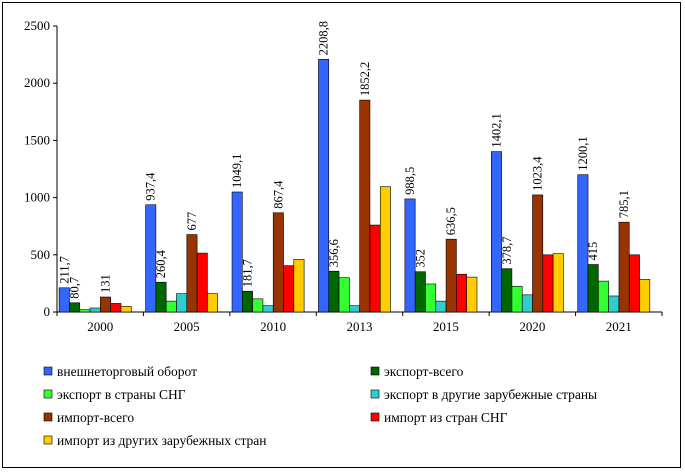 The height and width of the screenshot is (472, 685). Describe the element at coordinates (273, 326) in the screenshot. I see `x-tick-label: 2010` at that location.